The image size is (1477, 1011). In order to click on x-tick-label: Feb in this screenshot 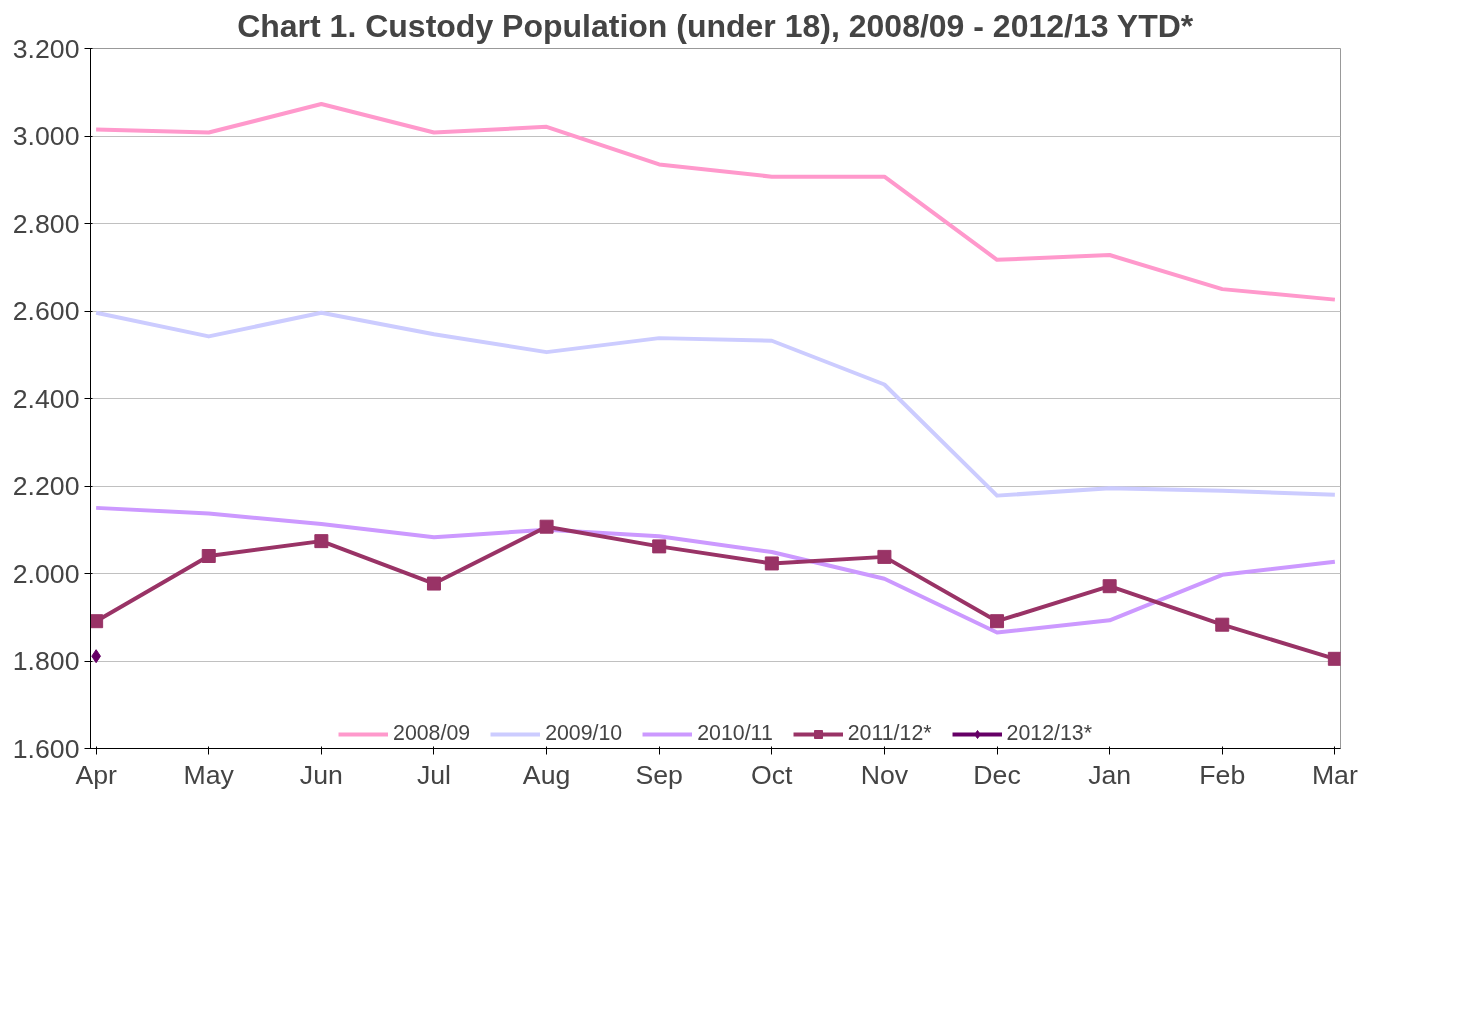, I will do `click(1222, 774)`.